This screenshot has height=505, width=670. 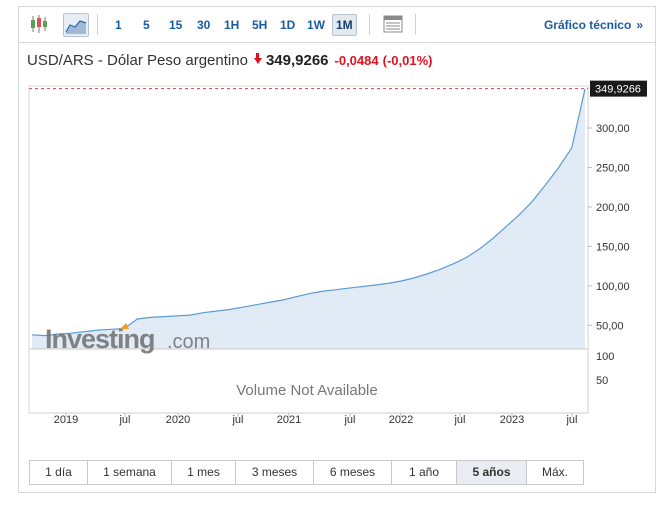 I want to click on timeframe-1w: 1W, so click(x=316, y=25).